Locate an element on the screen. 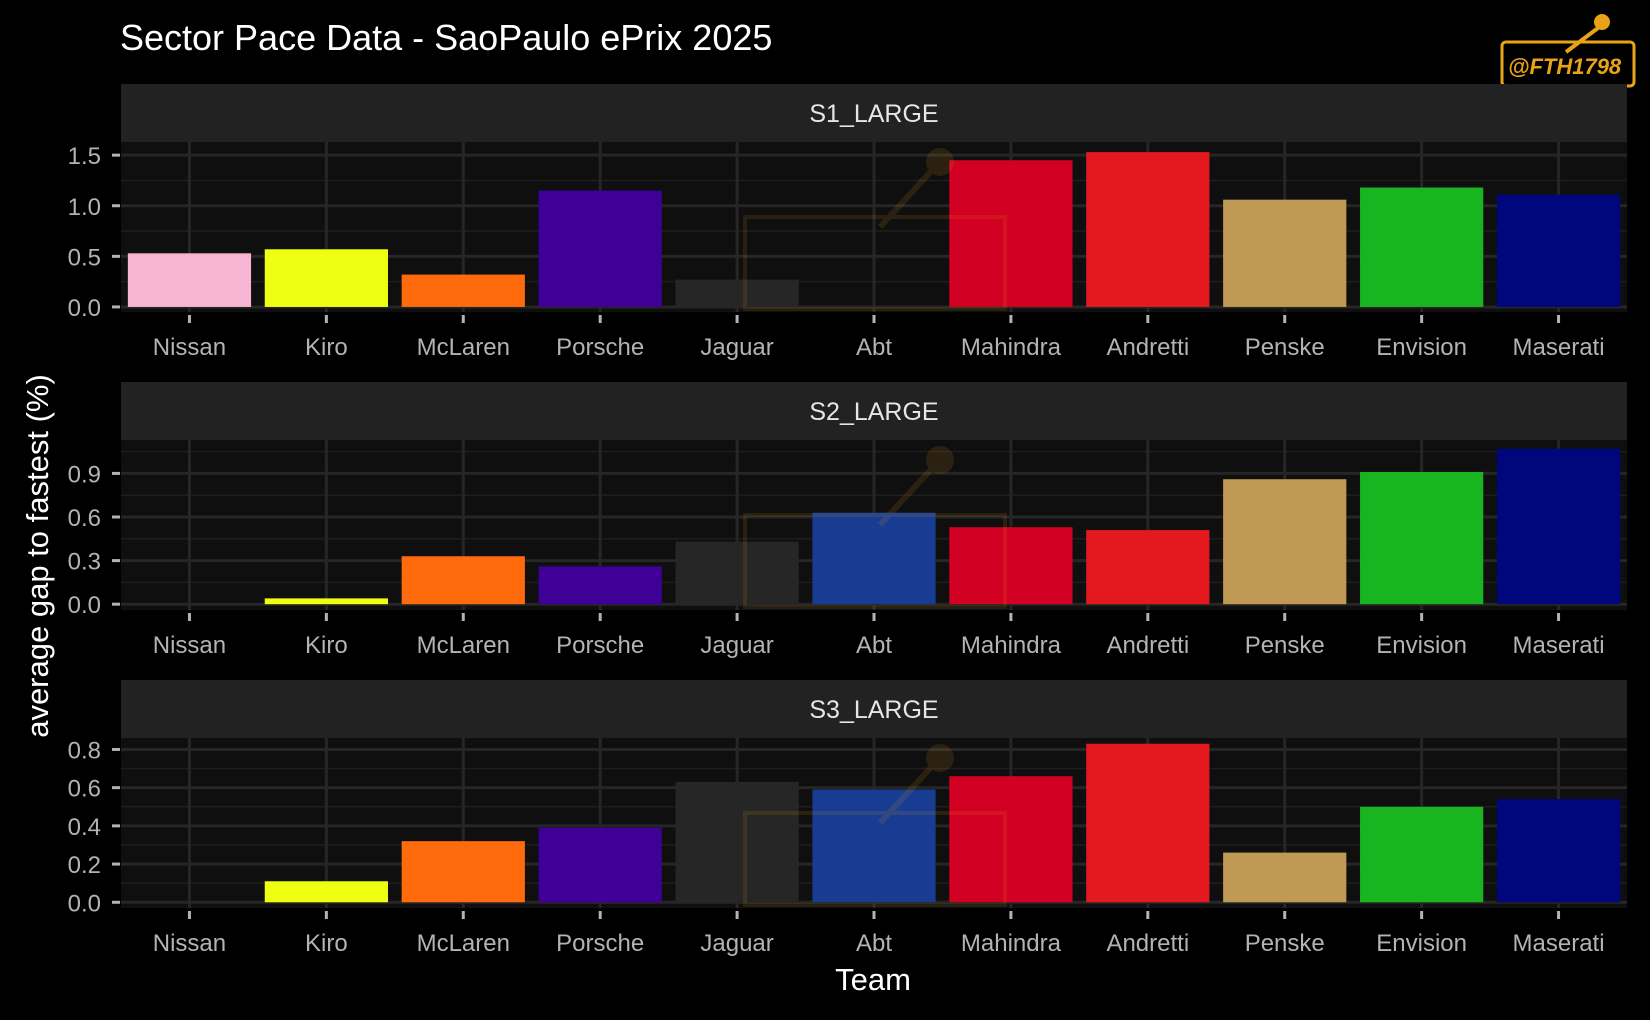 The image size is (1650, 1020). y-tick-label: 0.2 is located at coordinates (84, 865).